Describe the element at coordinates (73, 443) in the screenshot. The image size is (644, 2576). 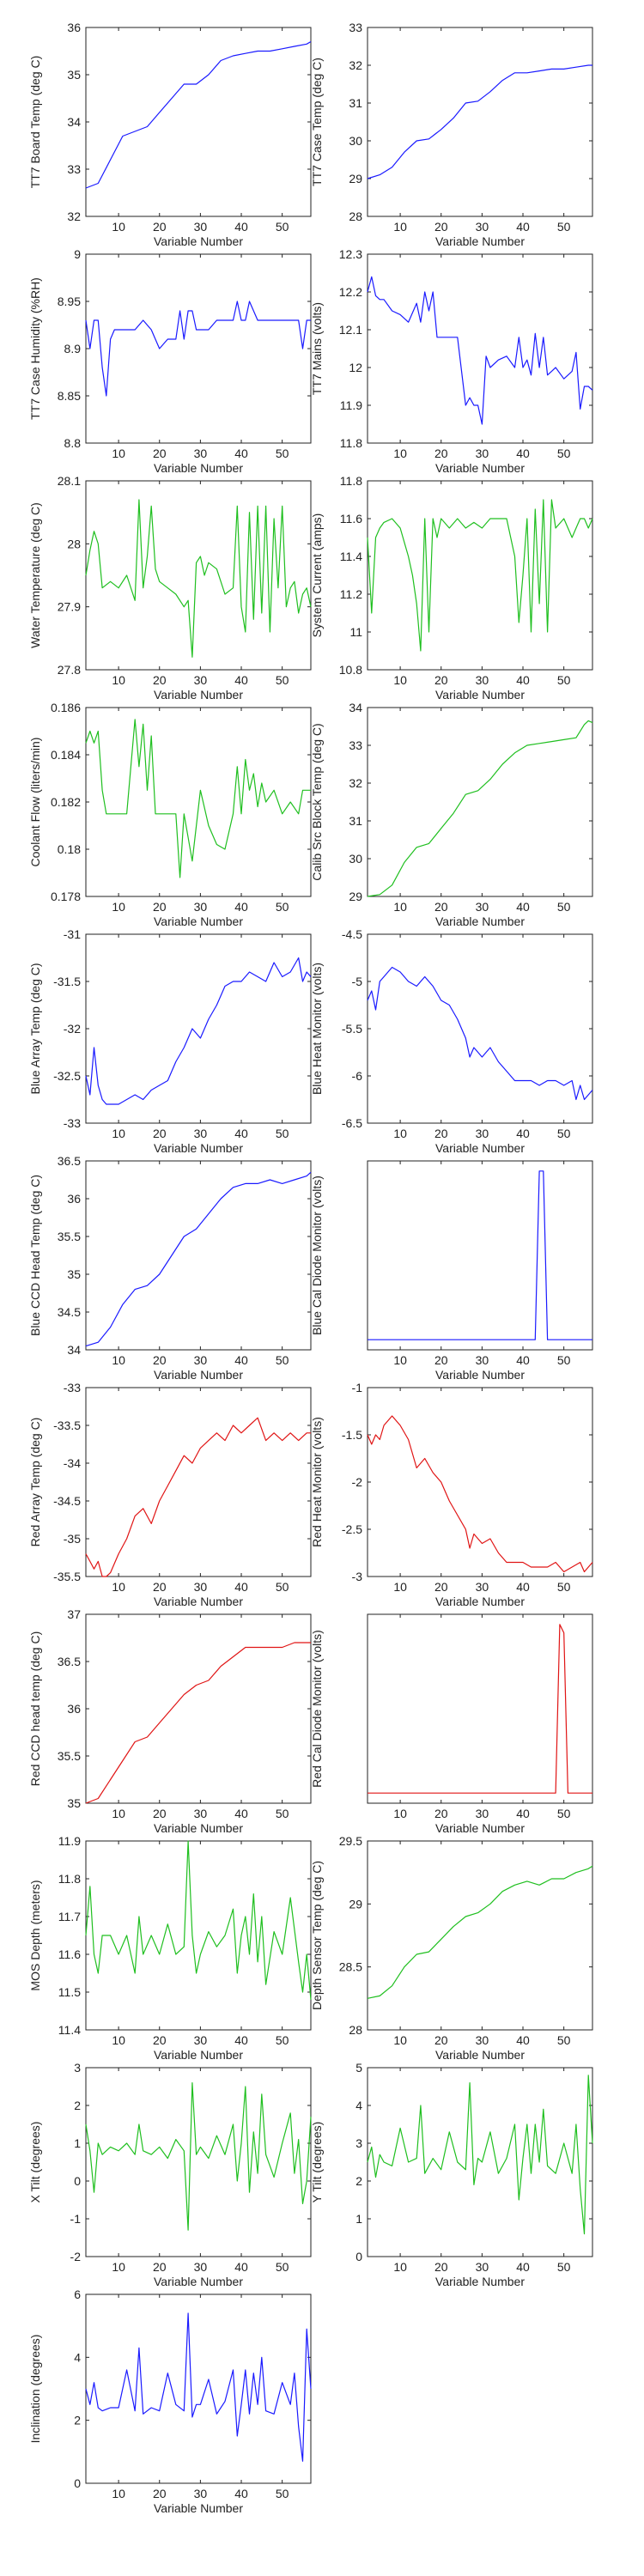
I see `y-tick-label: 8.8` at that location.